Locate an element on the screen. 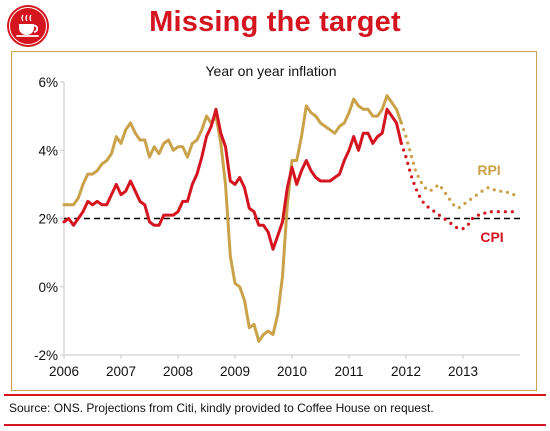  x-tick-label: 2010 is located at coordinates (292, 371).